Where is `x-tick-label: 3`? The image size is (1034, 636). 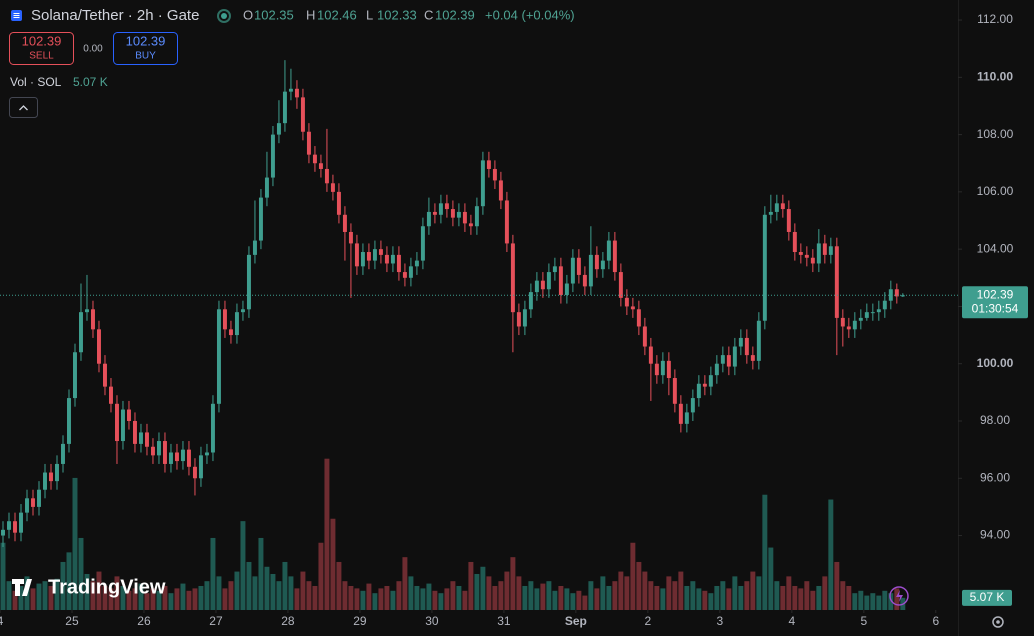 x-tick-label: 3 is located at coordinates (720, 621).